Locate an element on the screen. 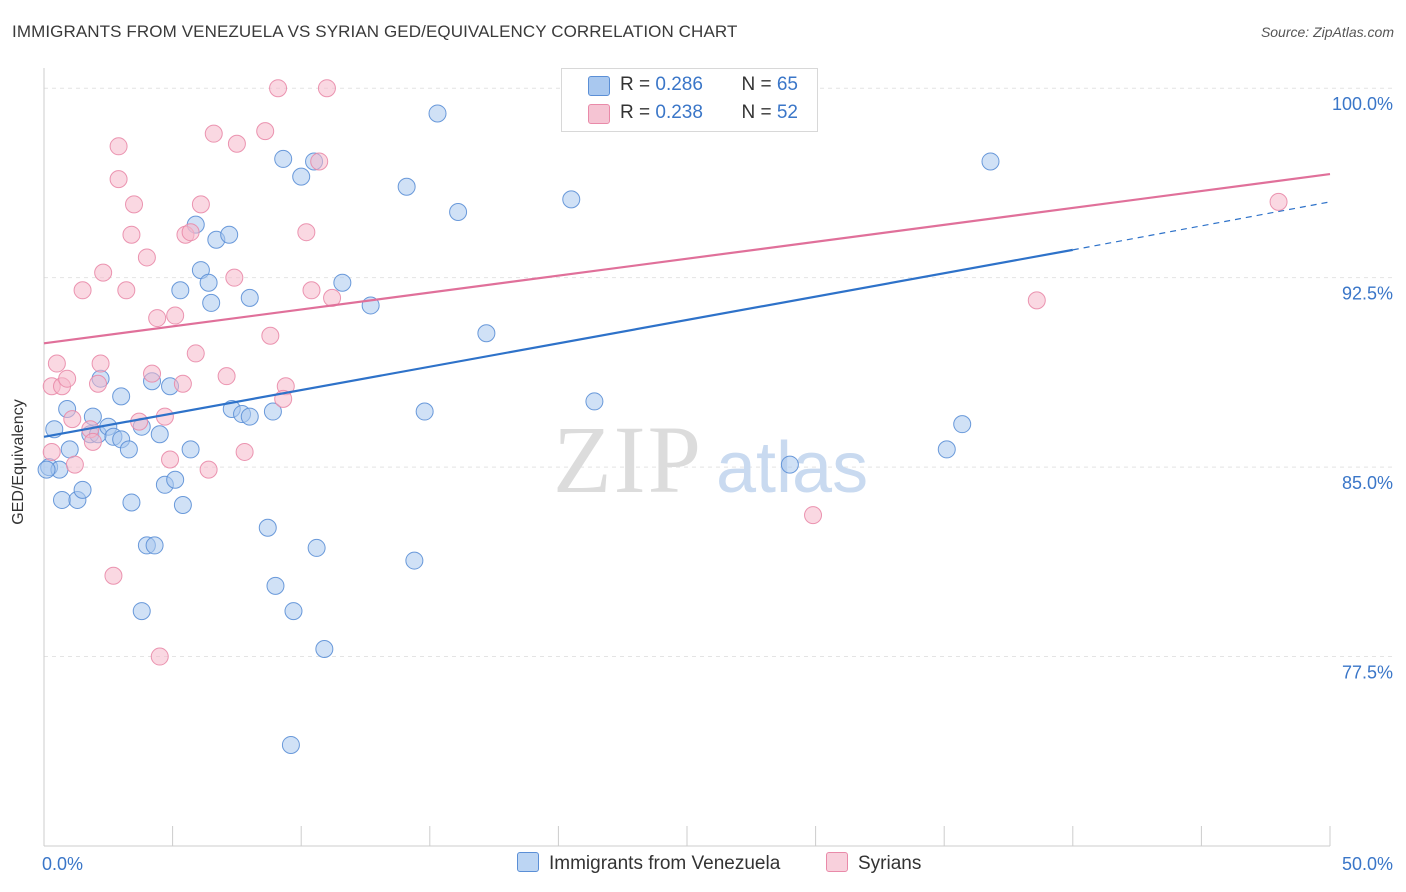 The image size is (1406, 892). bottom-legend-venezuela: Immigrants from Venezuela is located at coordinates (648, 863).